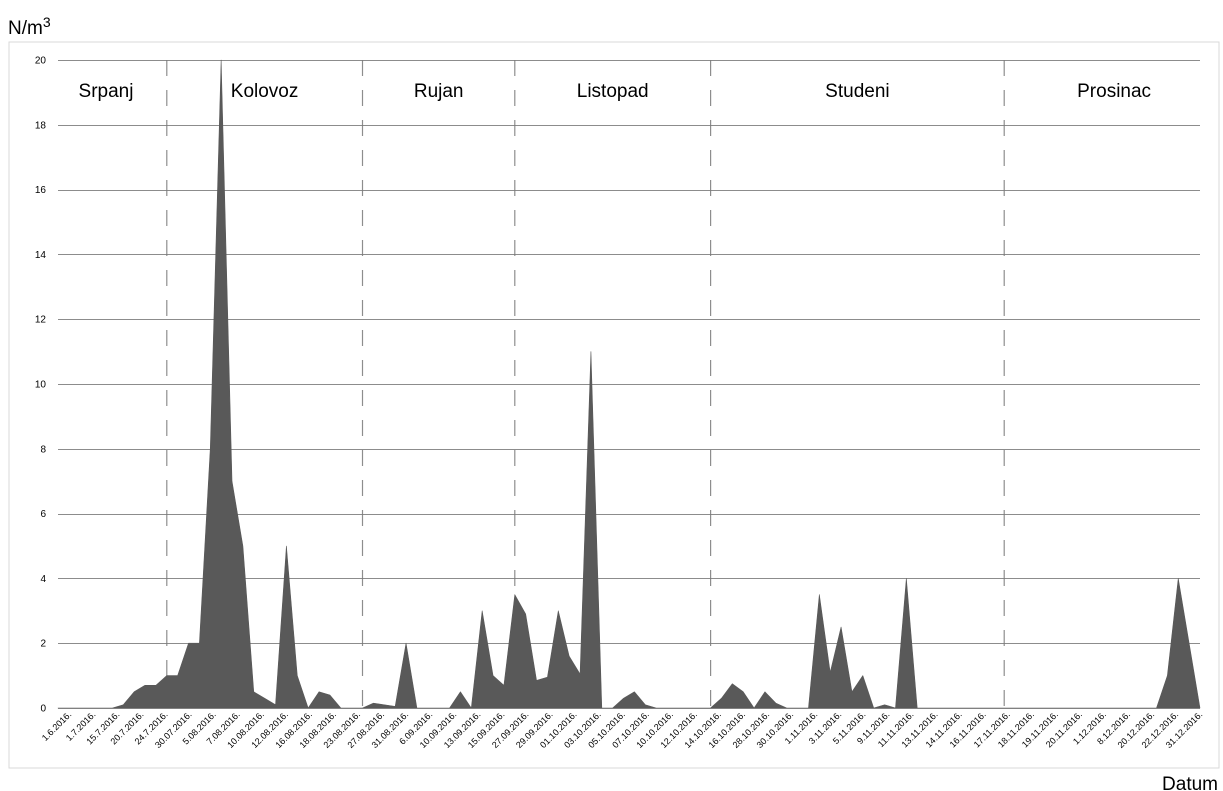 Image resolution: width=1223 pixels, height=791 pixels. Describe the element at coordinates (41, 125) in the screenshot. I see `y-tick-label: 18` at that location.